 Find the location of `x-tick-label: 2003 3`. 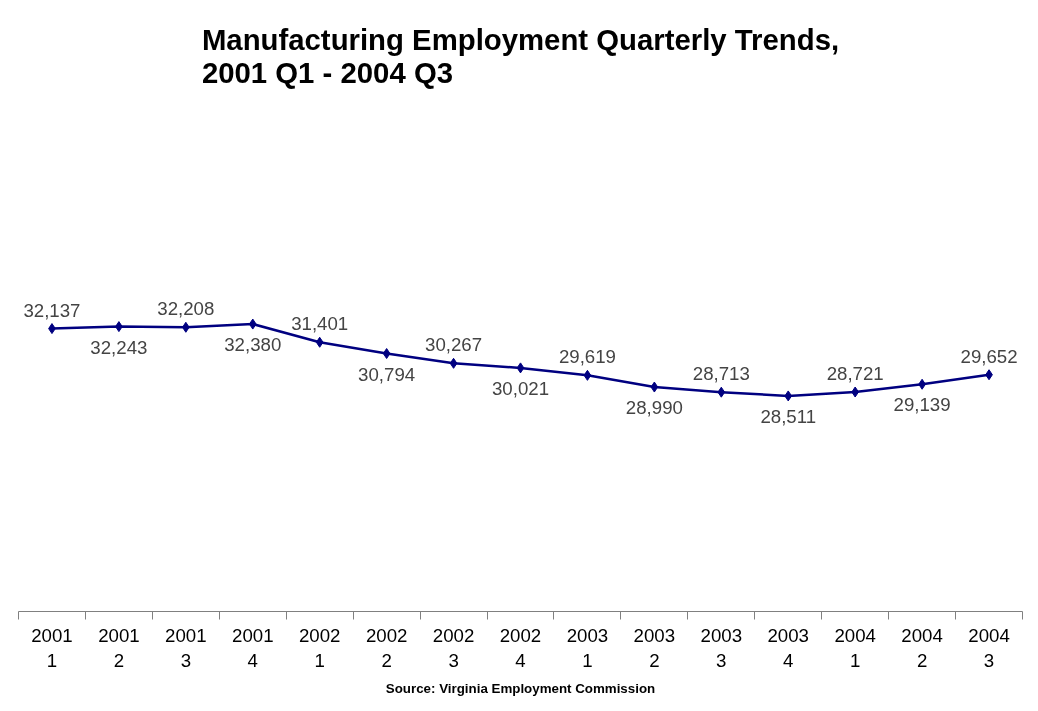

x-tick-label: 2003 3 is located at coordinates (721, 647).